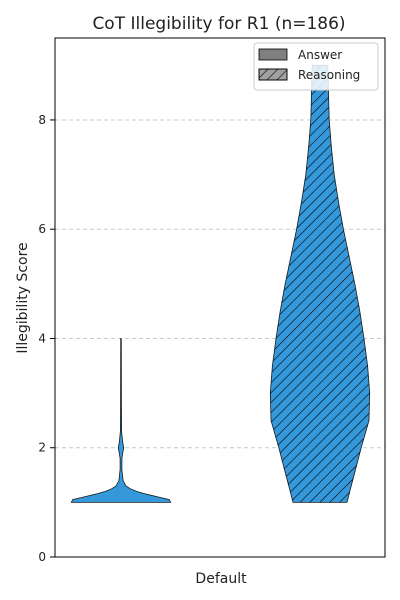 This screenshot has width=400, height=600. Describe the element at coordinates (42, 229) in the screenshot. I see `y-tick-label: 6` at that location.